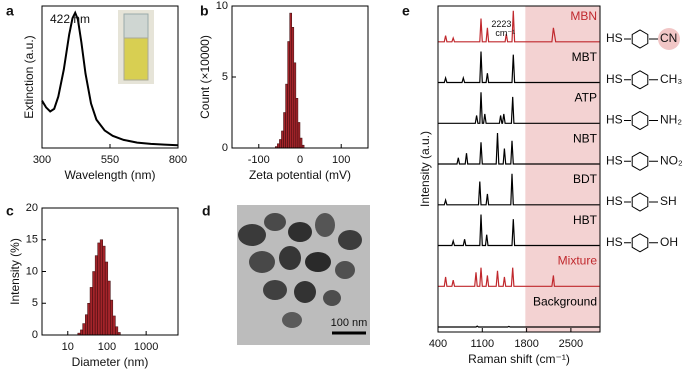  What do you see at coordinates (300, 160) in the screenshot?
I see `x-tick-label: 0` at bounding box center [300, 160].